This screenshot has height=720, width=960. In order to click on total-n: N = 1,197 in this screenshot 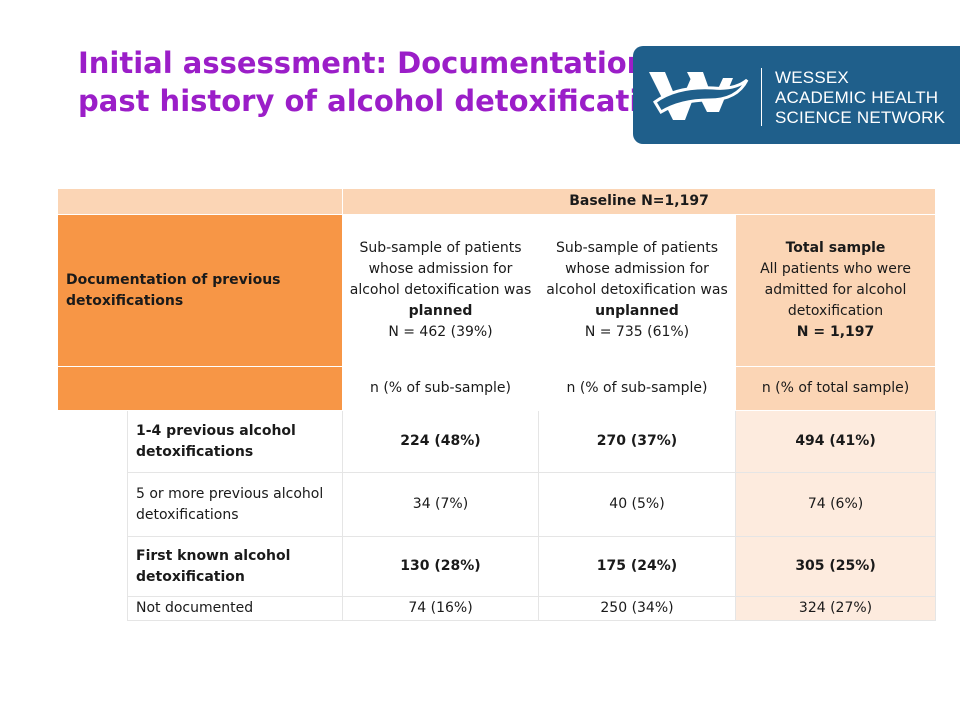, I will do `click(835, 332)`.